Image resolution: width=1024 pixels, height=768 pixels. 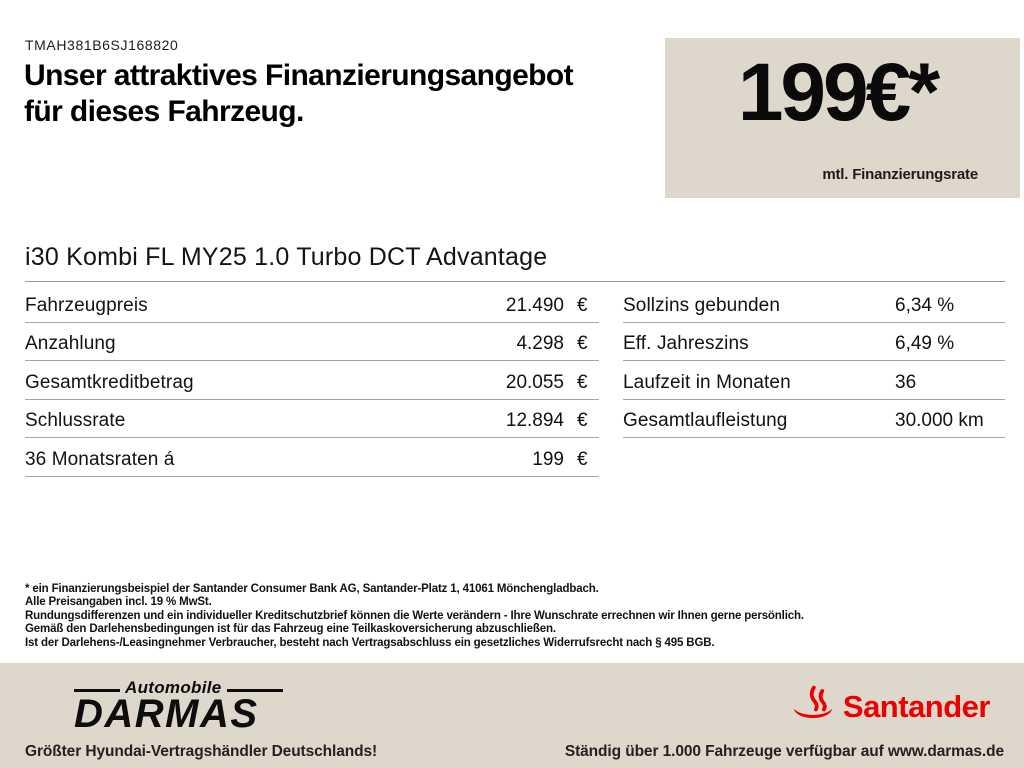 I want to click on darmas-logo: Automobile DARMAS, so click(x=178, y=707).